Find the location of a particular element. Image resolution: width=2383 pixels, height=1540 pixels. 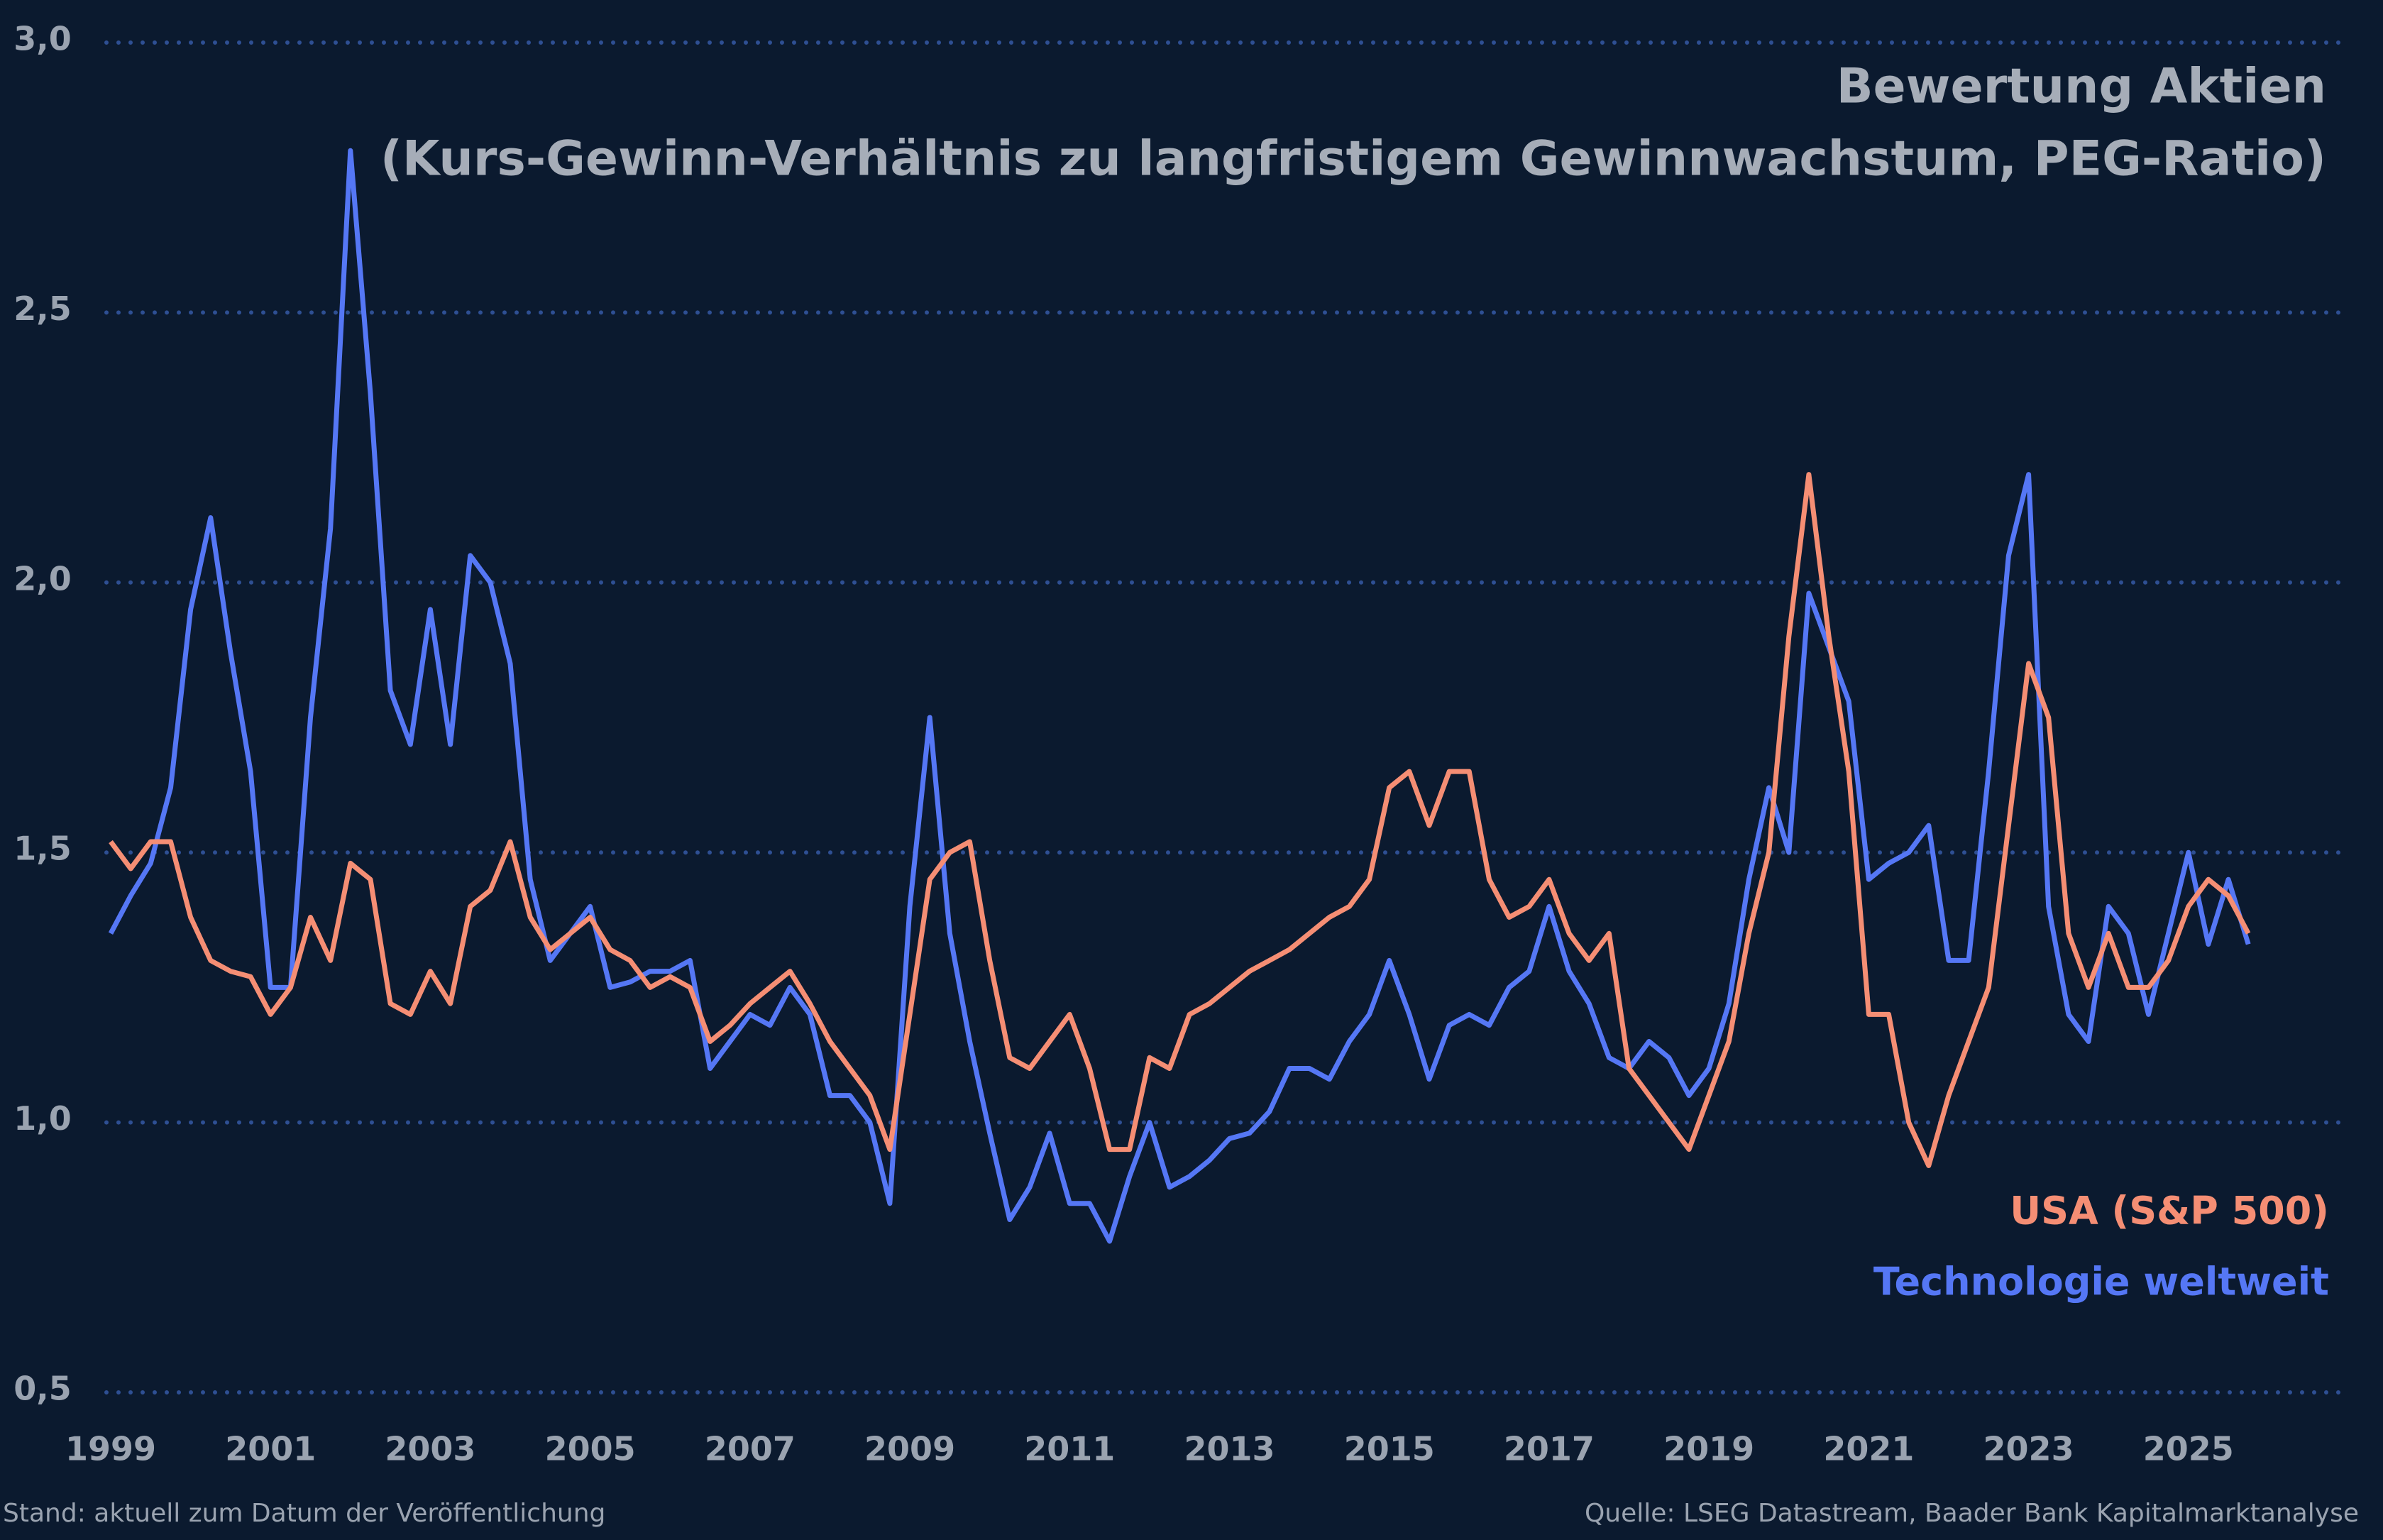

x-tick-label: 2017 is located at coordinates (1550, 1449).